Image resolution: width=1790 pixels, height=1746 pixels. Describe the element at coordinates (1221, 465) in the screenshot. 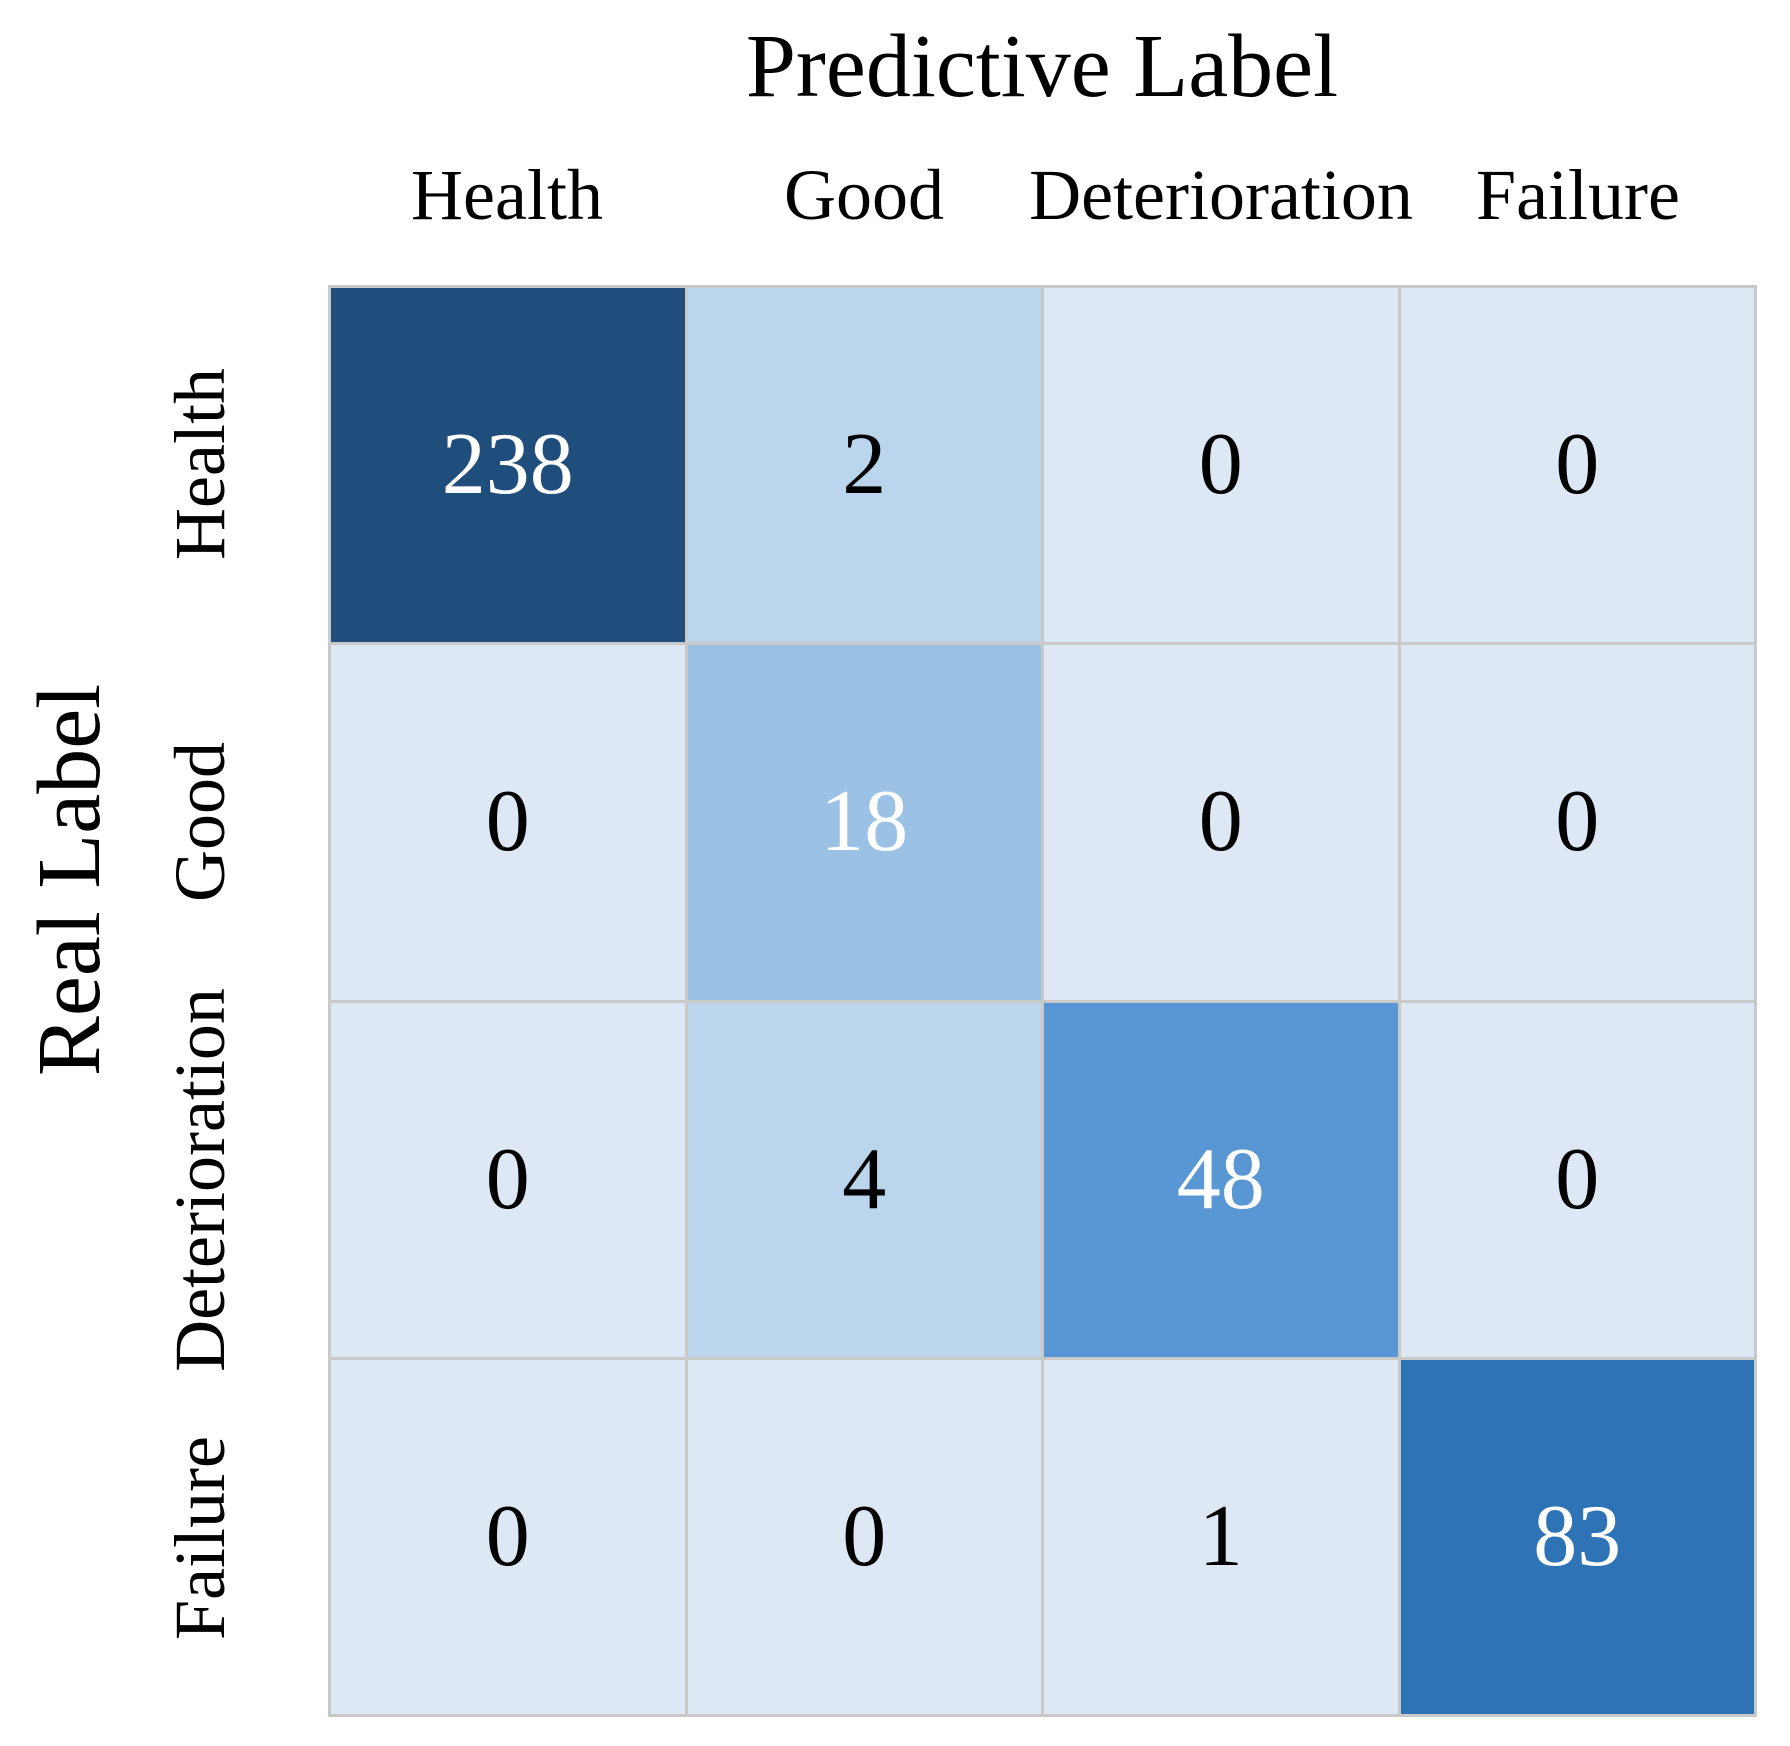

I see `matrix-cell-r0c2: 0` at that location.